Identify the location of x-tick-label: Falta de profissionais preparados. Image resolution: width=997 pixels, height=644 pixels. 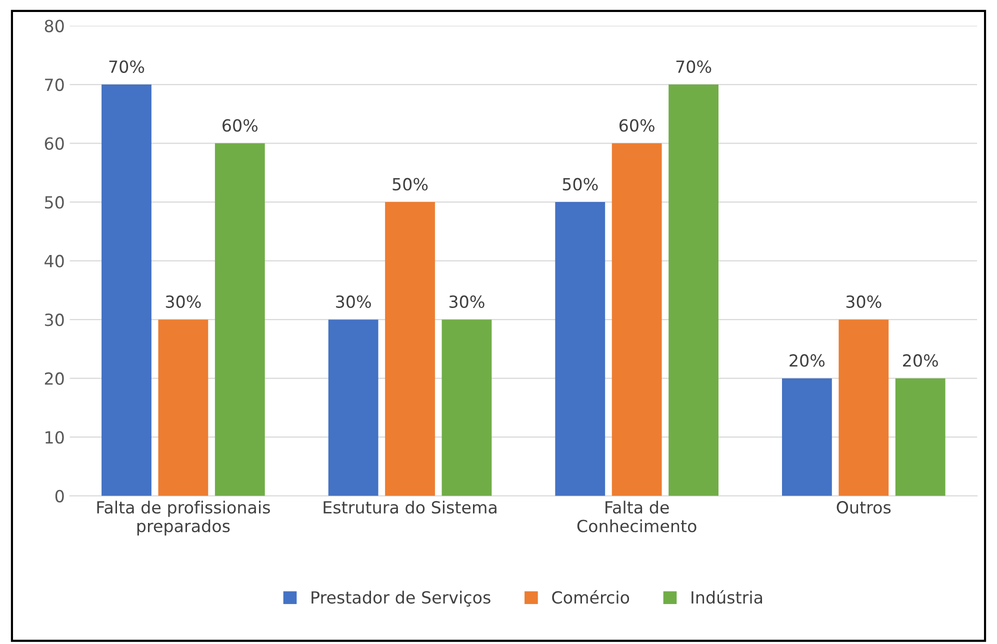
(183, 518).